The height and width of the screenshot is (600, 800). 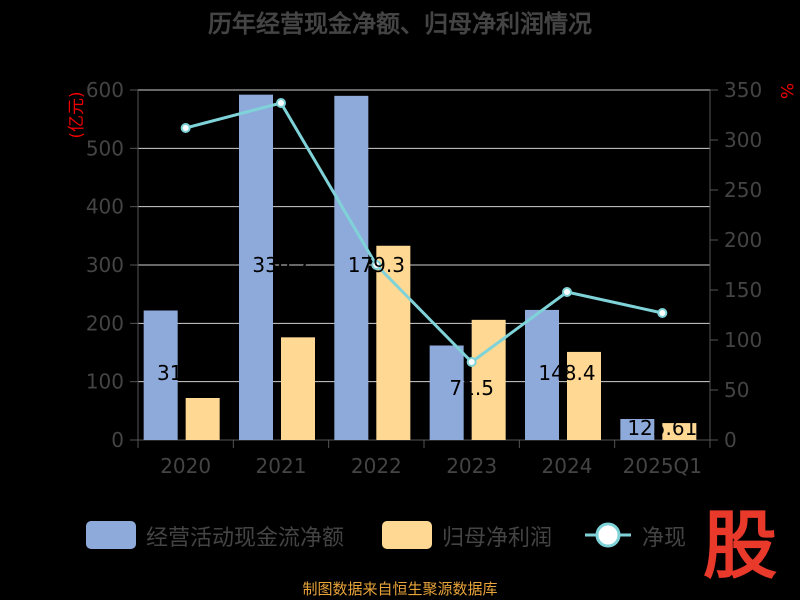 What do you see at coordinates (743, 240) in the screenshot?
I see `y-right-tick-label: 200` at bounding box center [743, 240].